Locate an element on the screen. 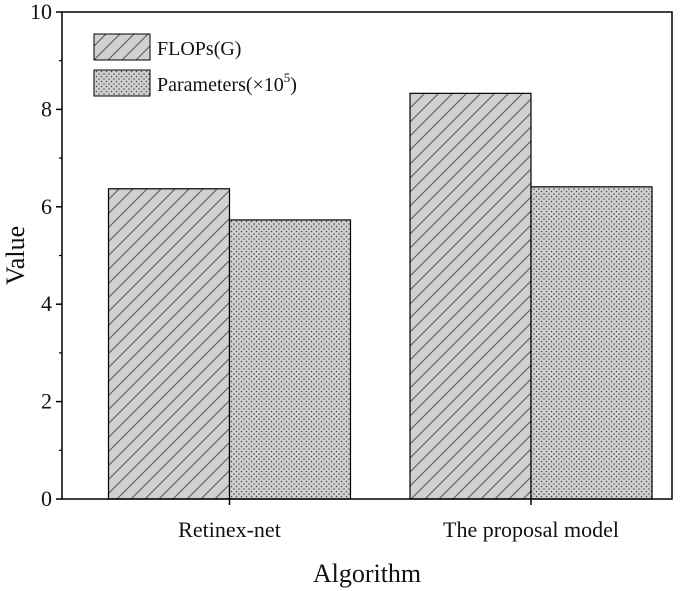  x-axis-label: Algorithm is located at coordinates (367, 573).